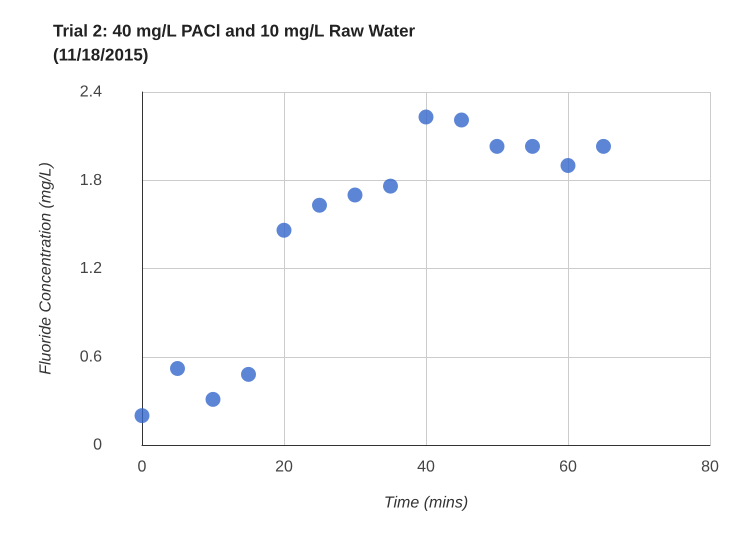 The width and height of the screenshot is (736, 543). What do you see at coordinates (91, 268) in the screenshot?
I see `y-tick-label: 1.2` at bounding box center [91, 268].